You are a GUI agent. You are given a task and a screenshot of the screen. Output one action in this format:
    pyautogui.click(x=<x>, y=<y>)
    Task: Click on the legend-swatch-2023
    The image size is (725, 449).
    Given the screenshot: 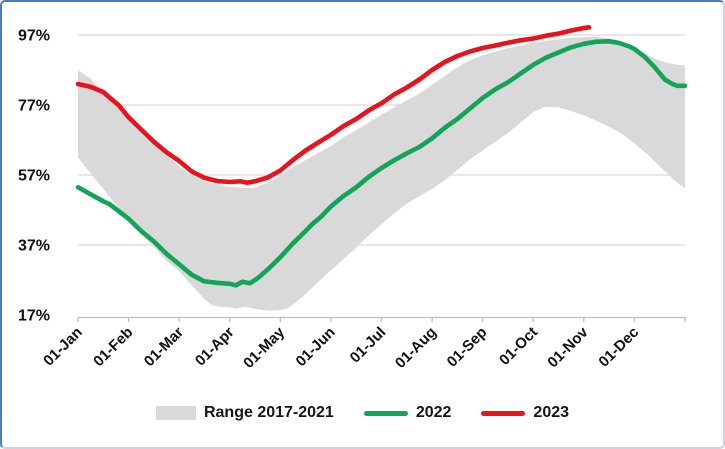 What is the action you would take?
    pyautogui.click(x=503, y=413)
    